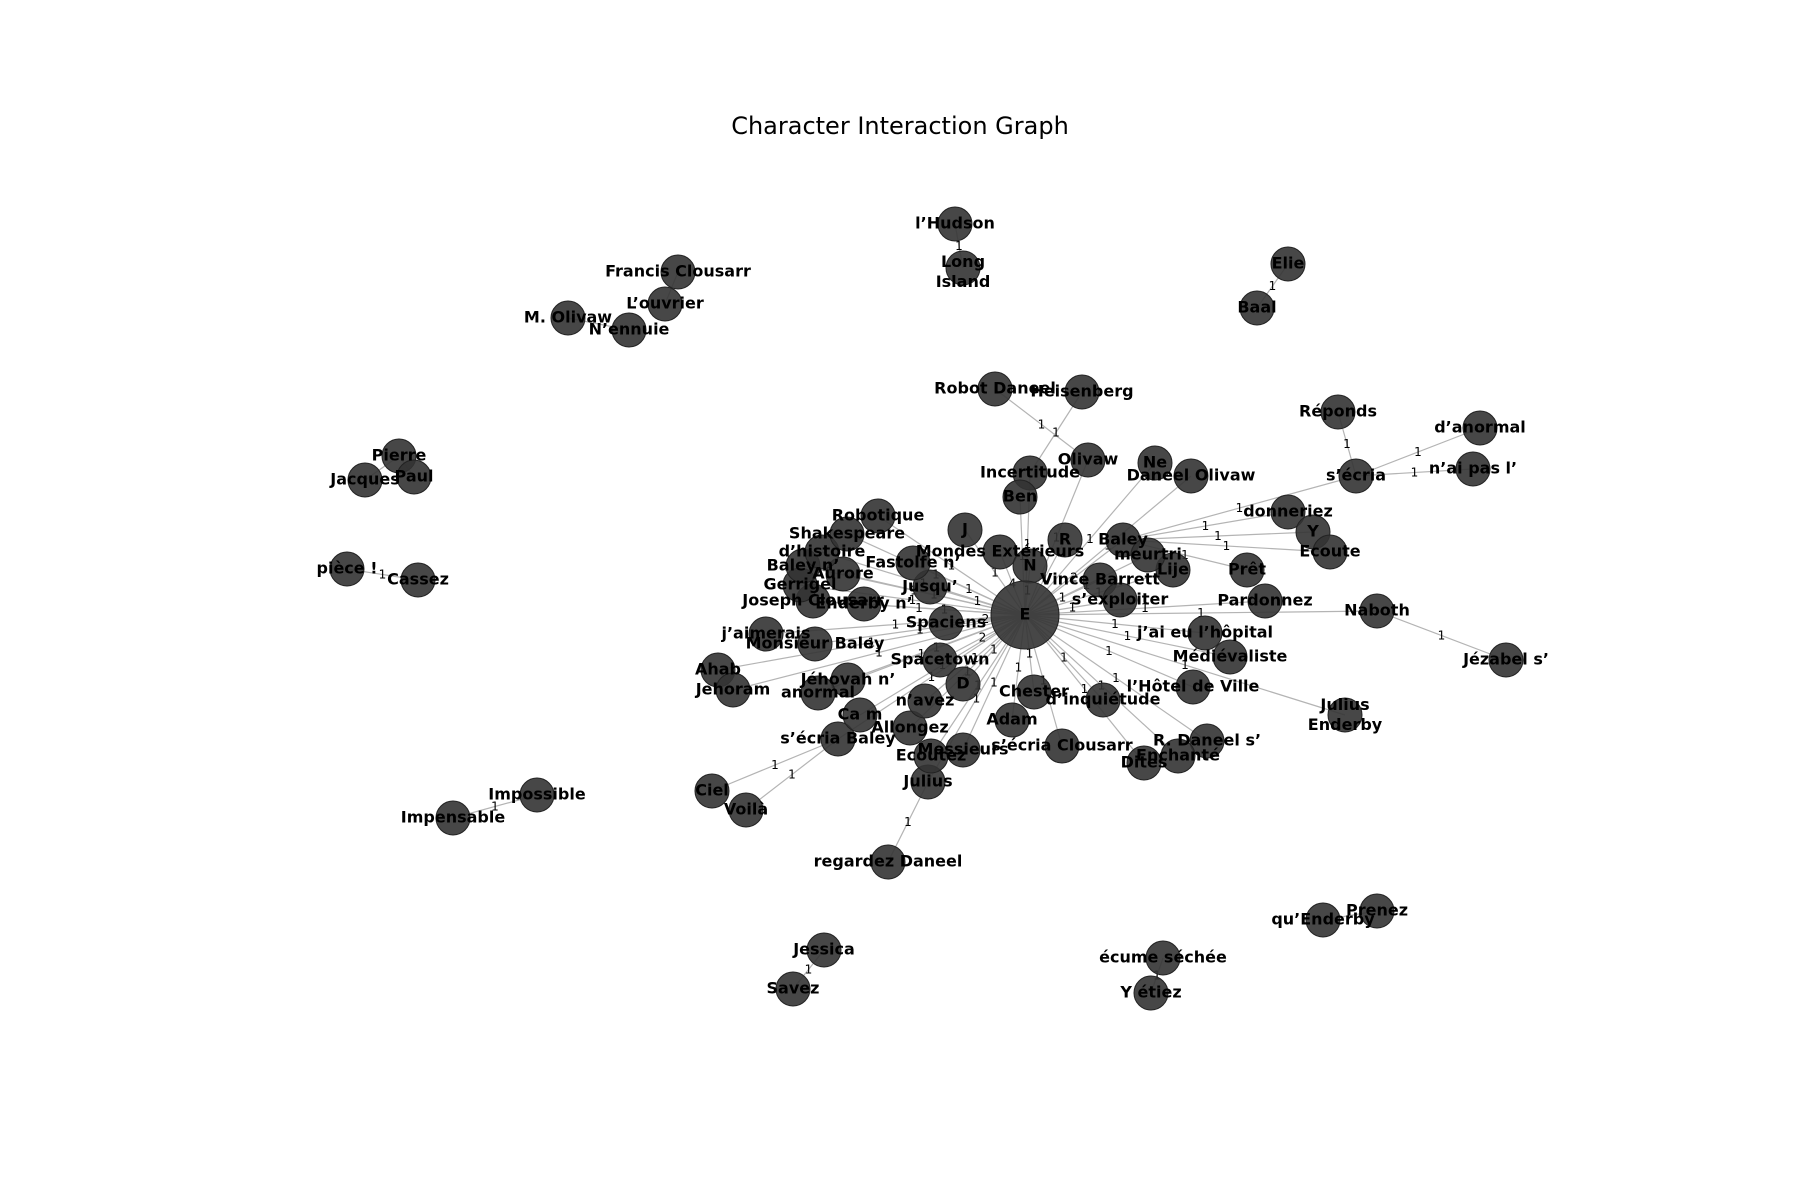 Image resolution: width=1800 pixels, height=1200 pixels. Describe the element at coordinates (399, 455) in the screenshot. I see `node-label-pierre: Pierre` at that location.